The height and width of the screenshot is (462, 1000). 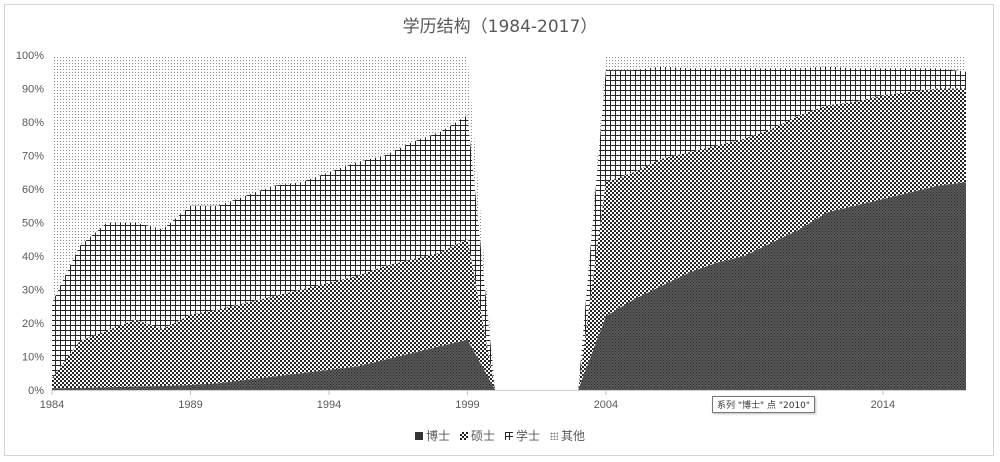 What do you see at coordinates (33, 224) in the screenshot?
I see `y-tick-label: 50%` at bounding box center [33, 224].